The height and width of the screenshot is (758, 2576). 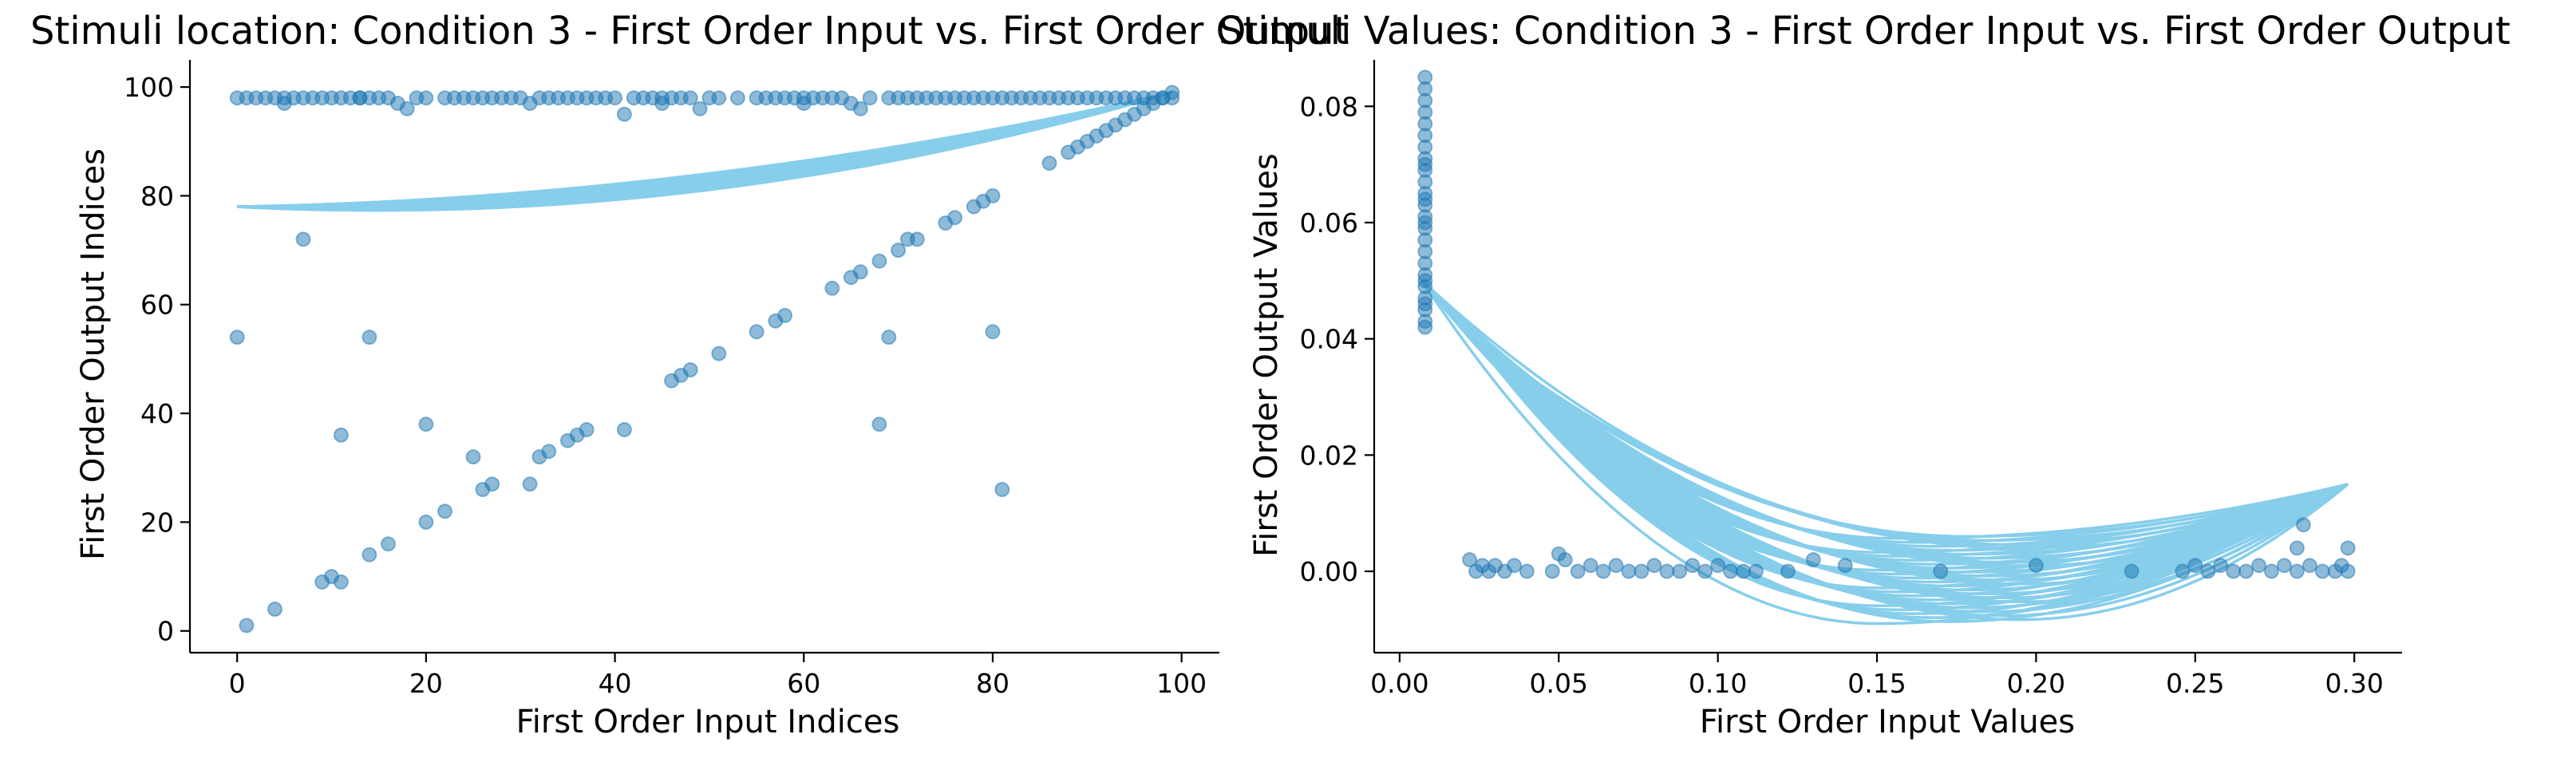 What do you see at coordinates (718, 676) in the screenshot?
I see `left-chart-x-ticks: 0 20 40 60 80 100` at bounding box center [718, 676].